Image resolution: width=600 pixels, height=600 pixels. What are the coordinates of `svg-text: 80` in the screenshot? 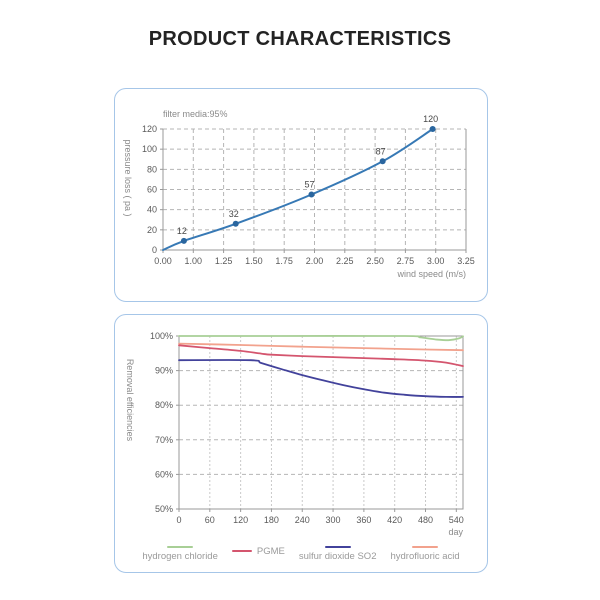 It's located at (152, 169).